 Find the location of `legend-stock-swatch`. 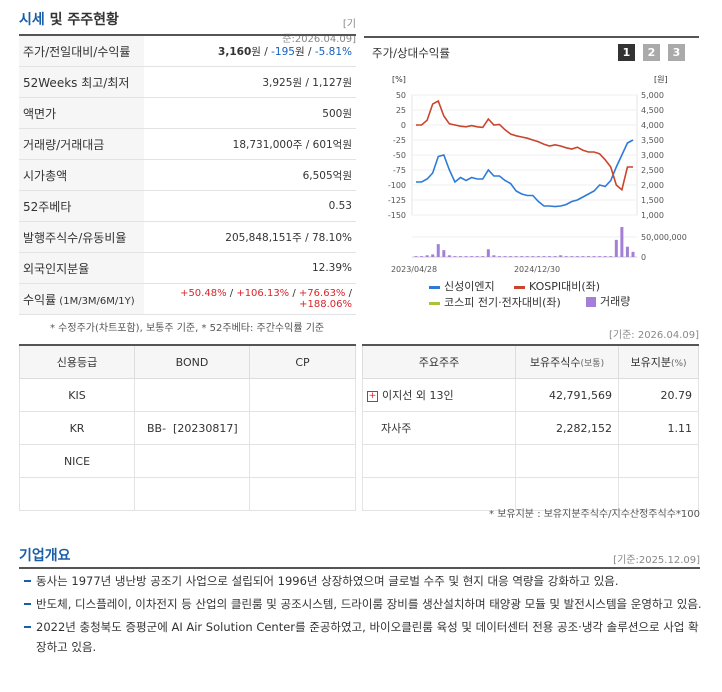

legend-stock-swatch is located at coordinates (434, 287).